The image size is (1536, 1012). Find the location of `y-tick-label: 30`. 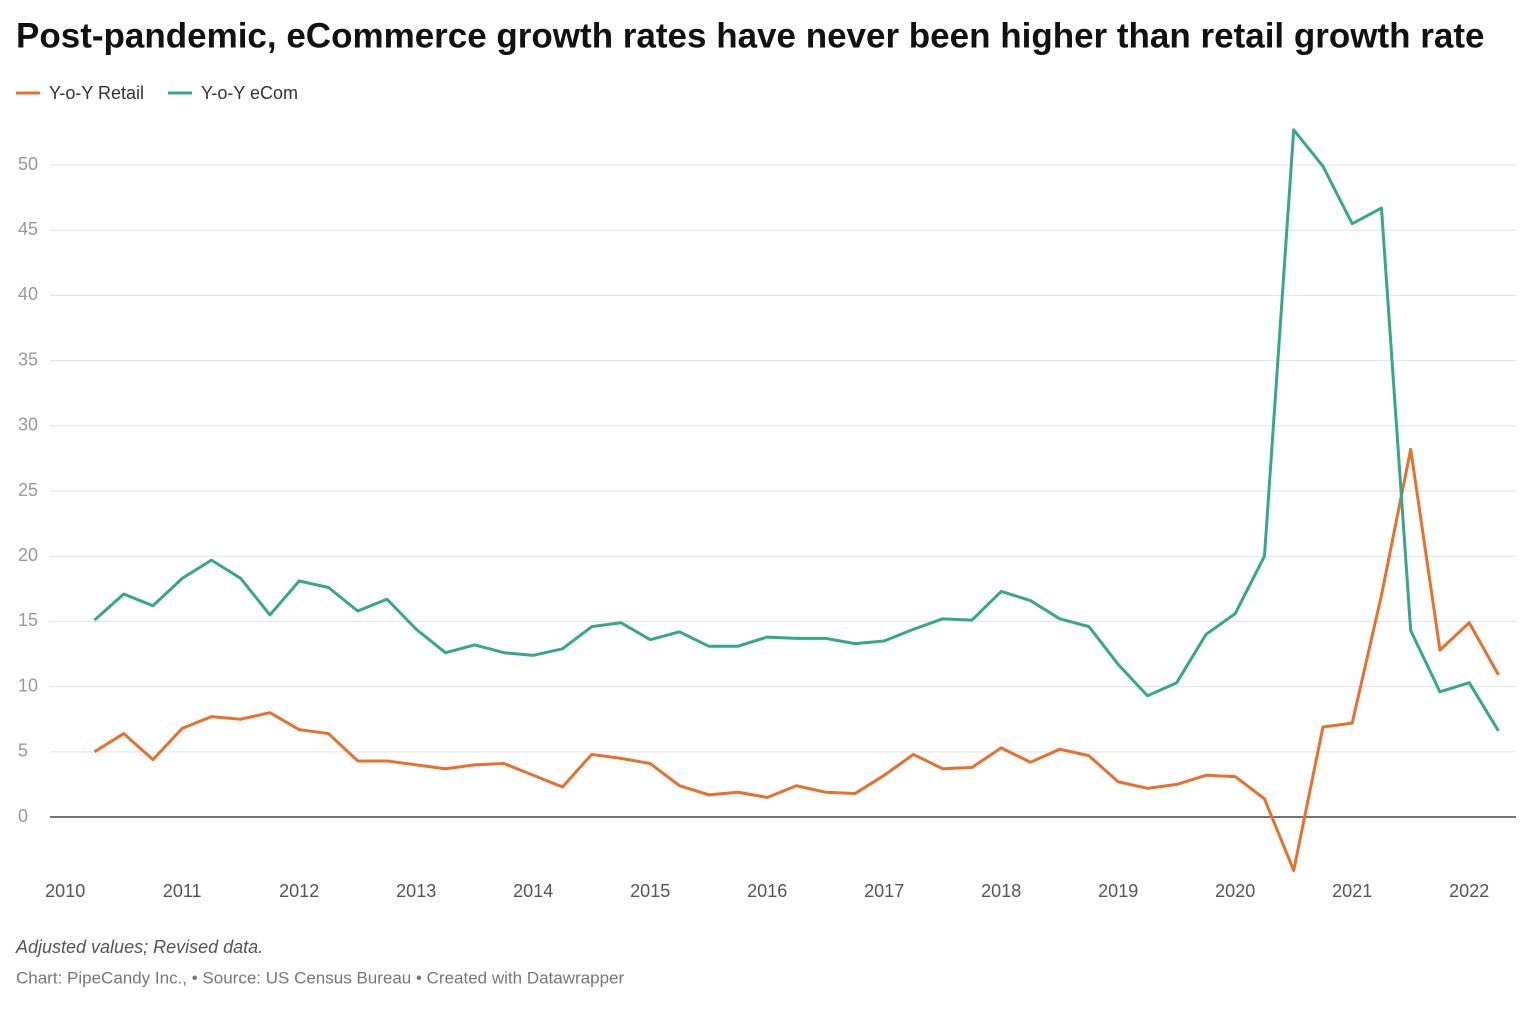

y-tick-label: 30 is located at coordinates (28, 425).